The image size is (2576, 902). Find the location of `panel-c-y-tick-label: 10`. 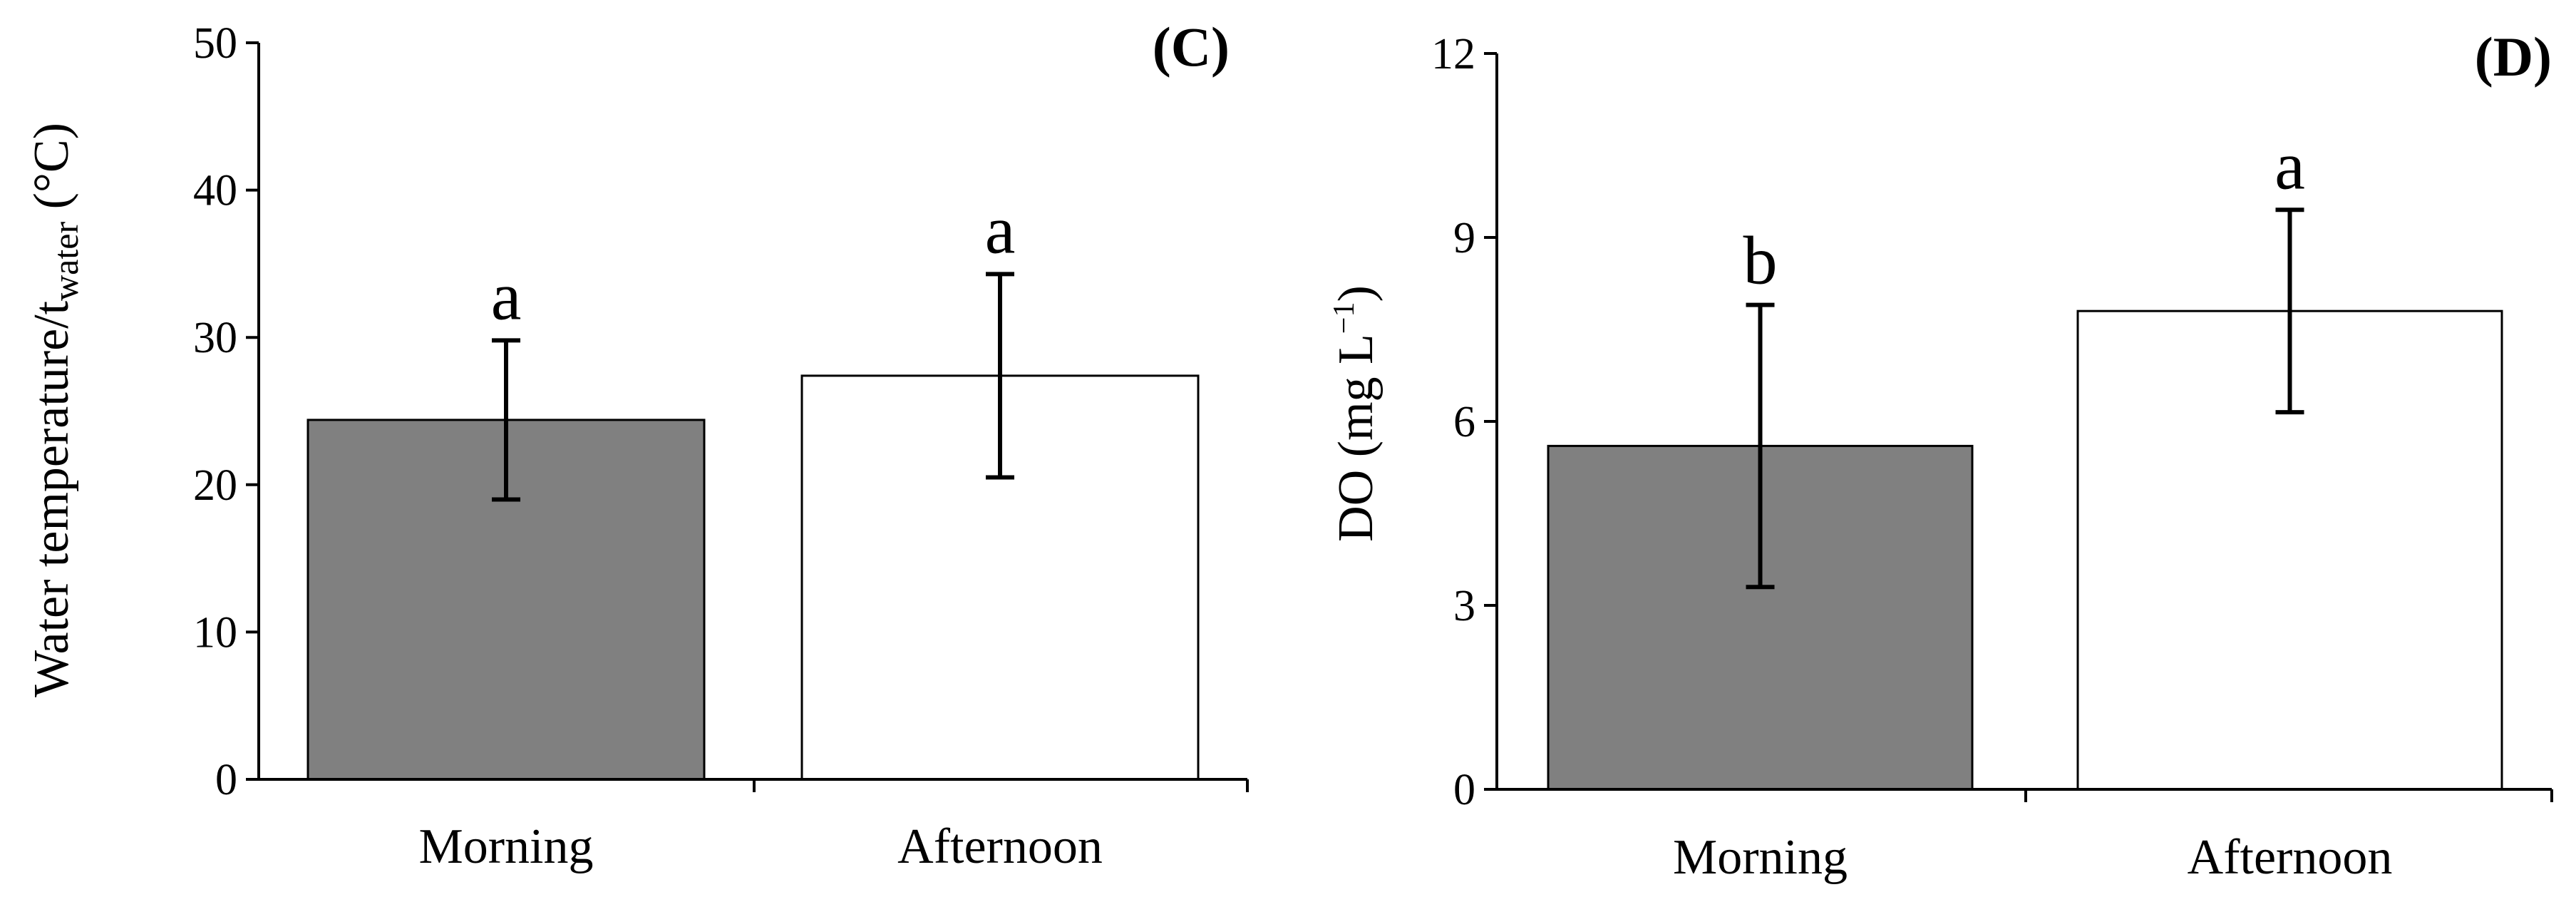

panel-c-y-tick-label: 10 is located at coordinates (215, 632).